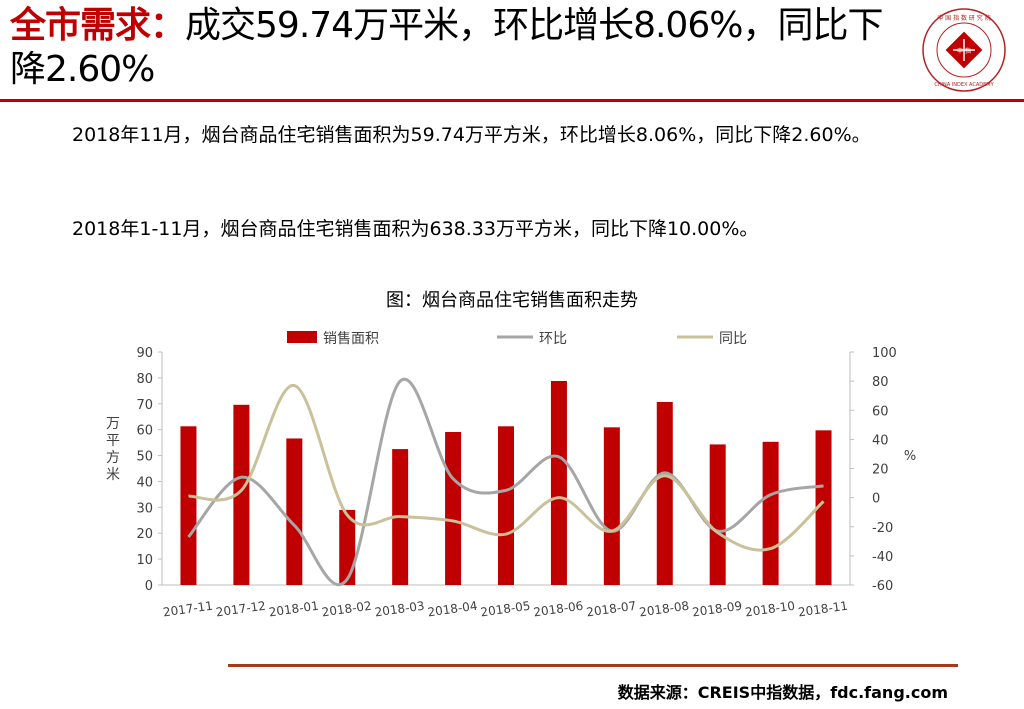  I want to click on y2-tick-label: -40, so click(882, 557).